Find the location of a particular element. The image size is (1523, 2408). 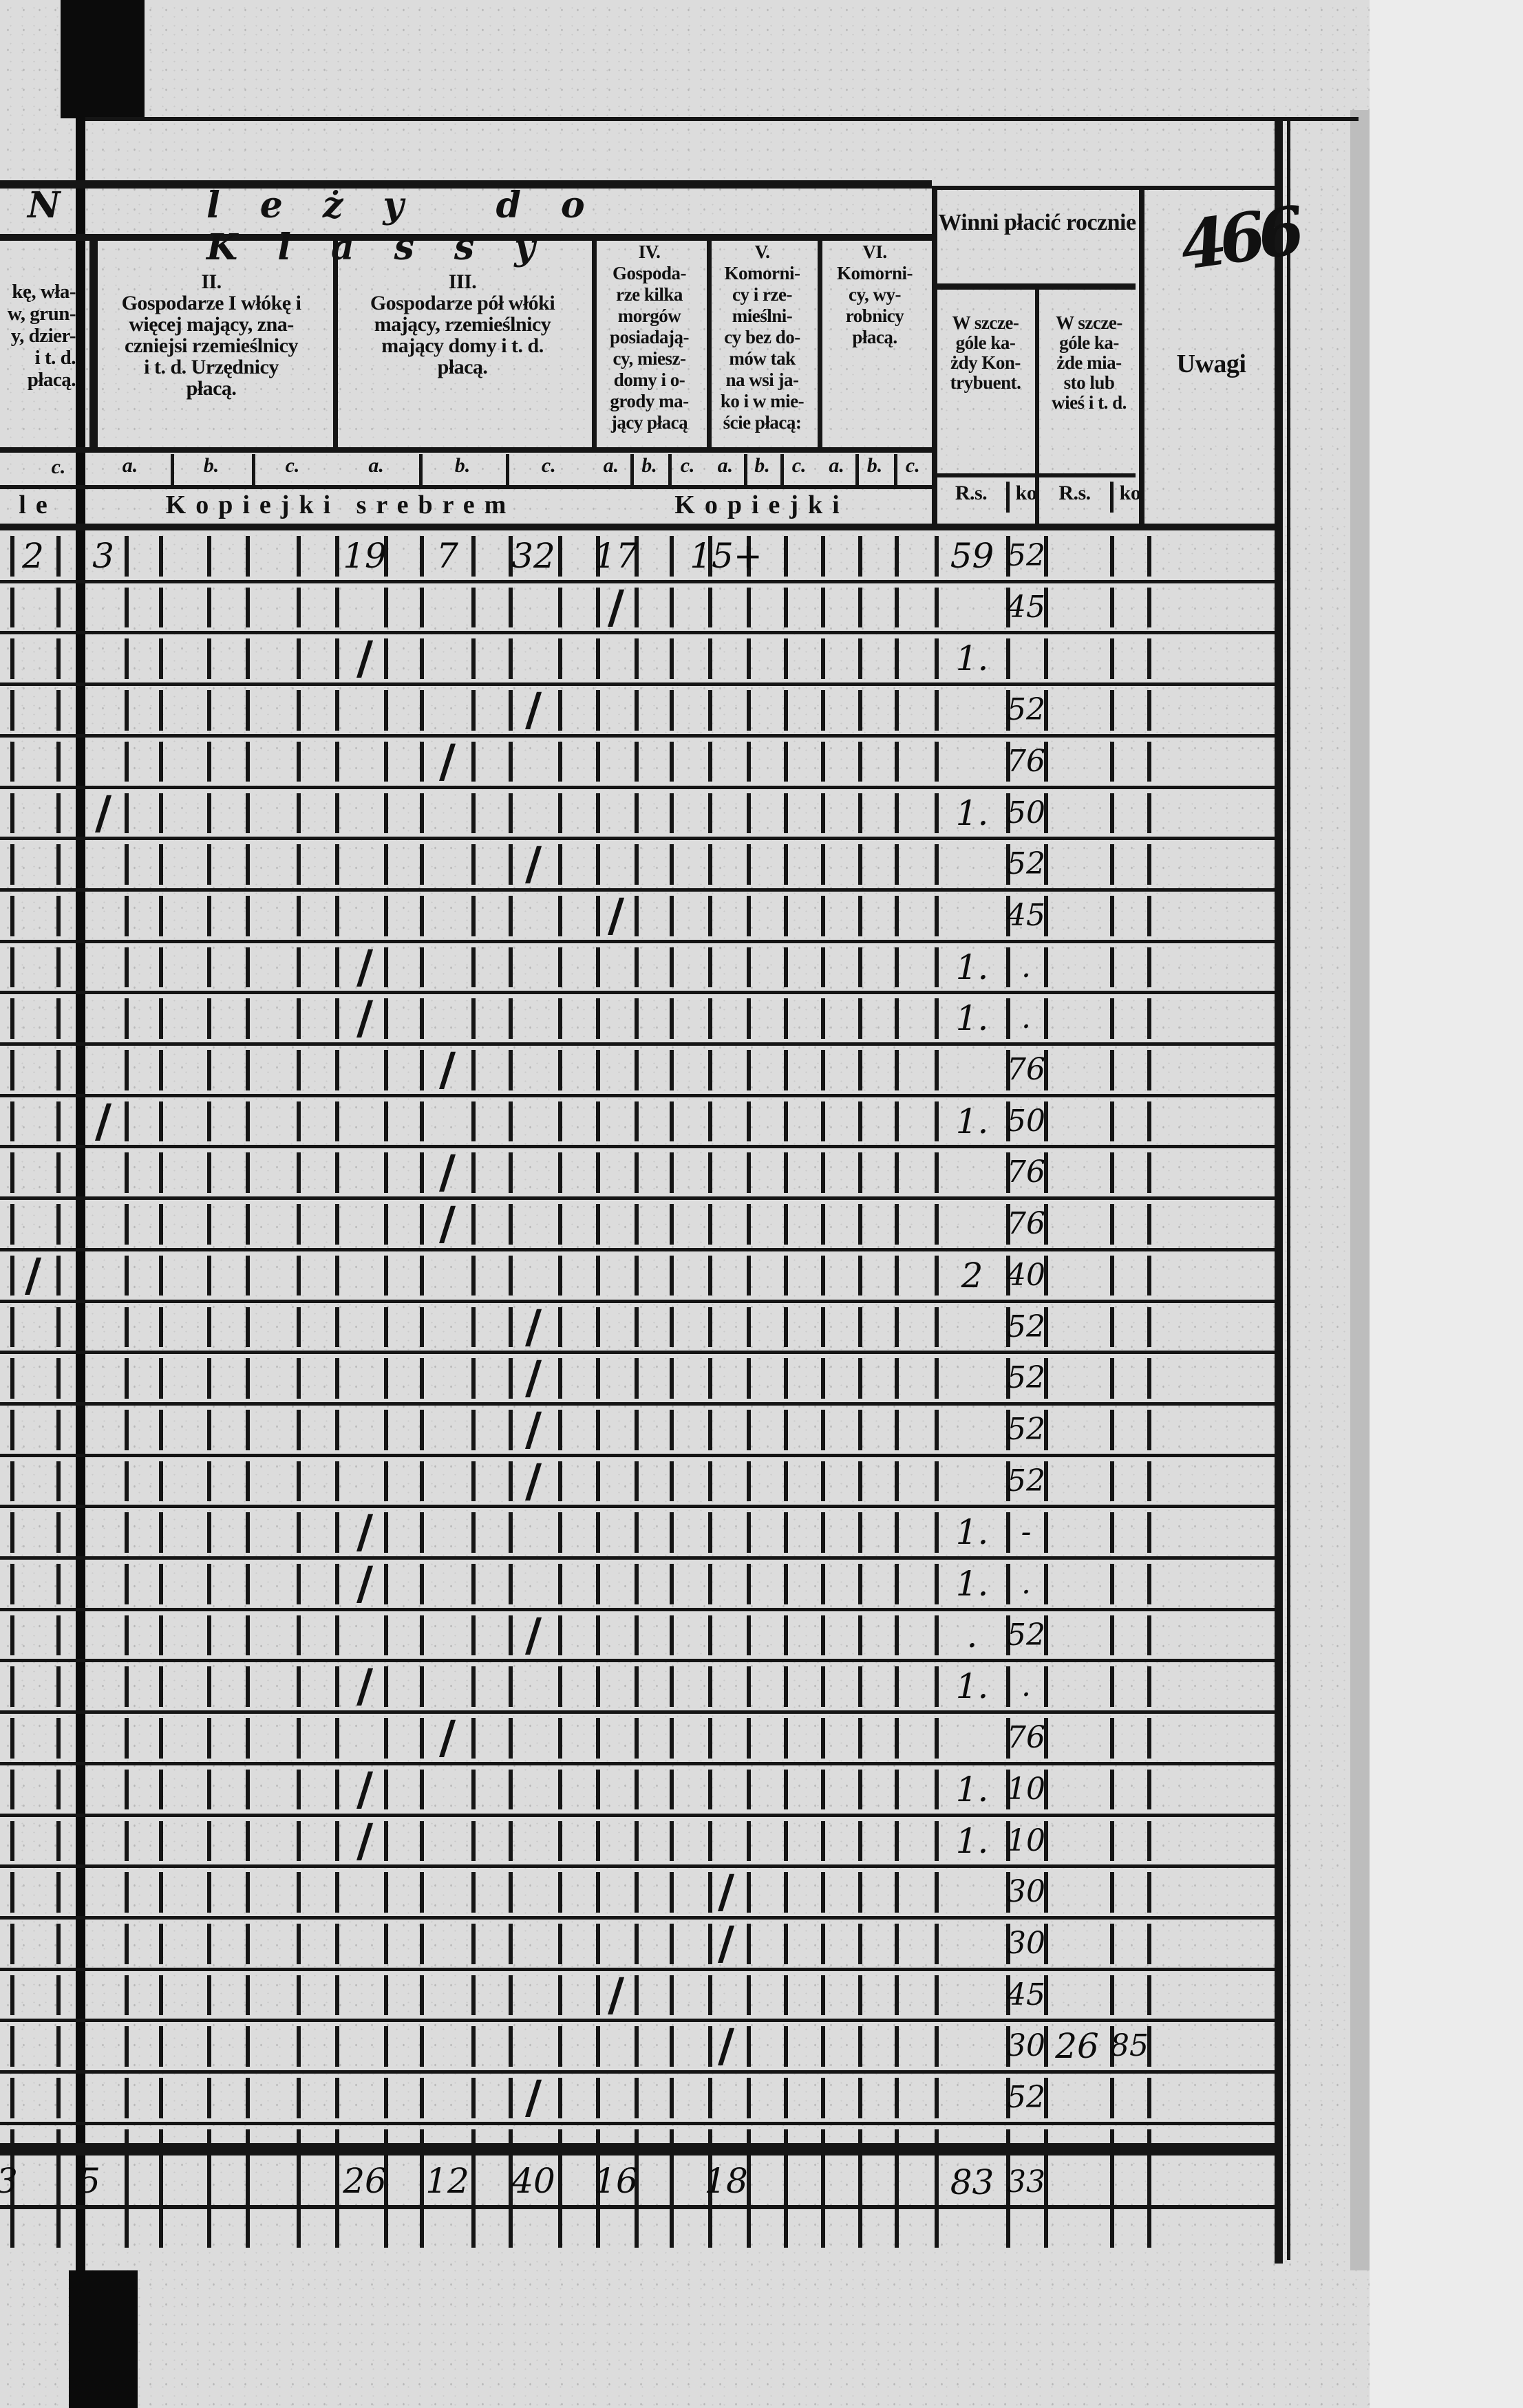

class-VI-header-line: płacą. is located at coordinates (874, 337).